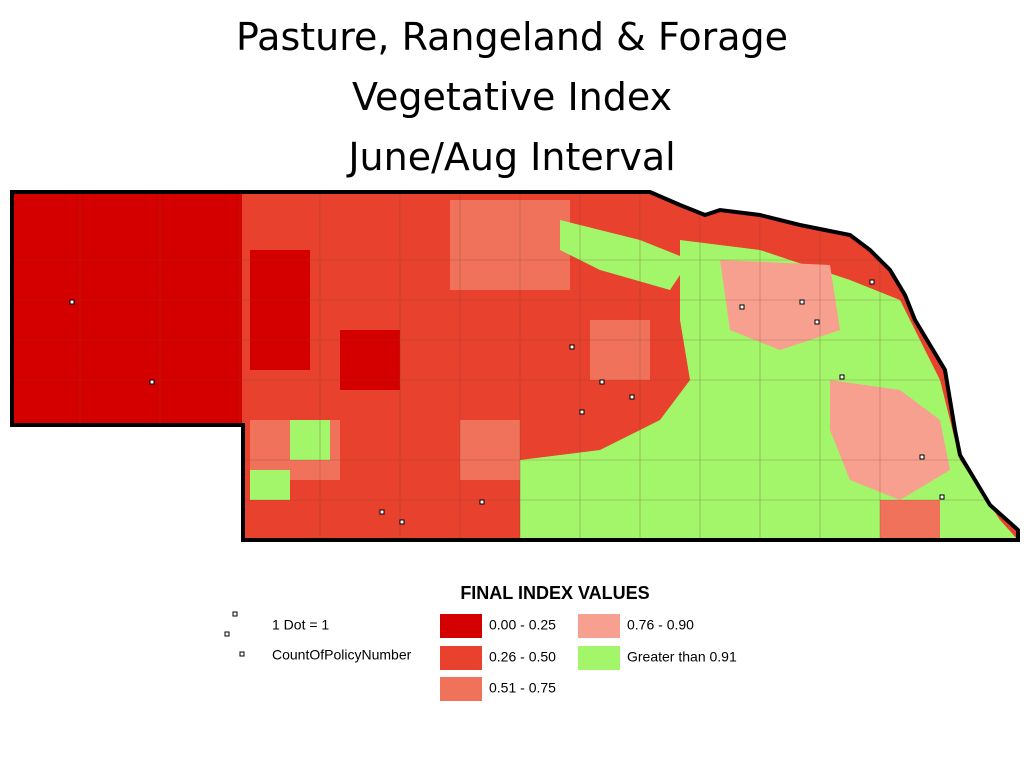 Image resolution: width=1024 pixels, height=768 pixels. I want to click on legend-label: Greater than 0.91, so click(682, 657).